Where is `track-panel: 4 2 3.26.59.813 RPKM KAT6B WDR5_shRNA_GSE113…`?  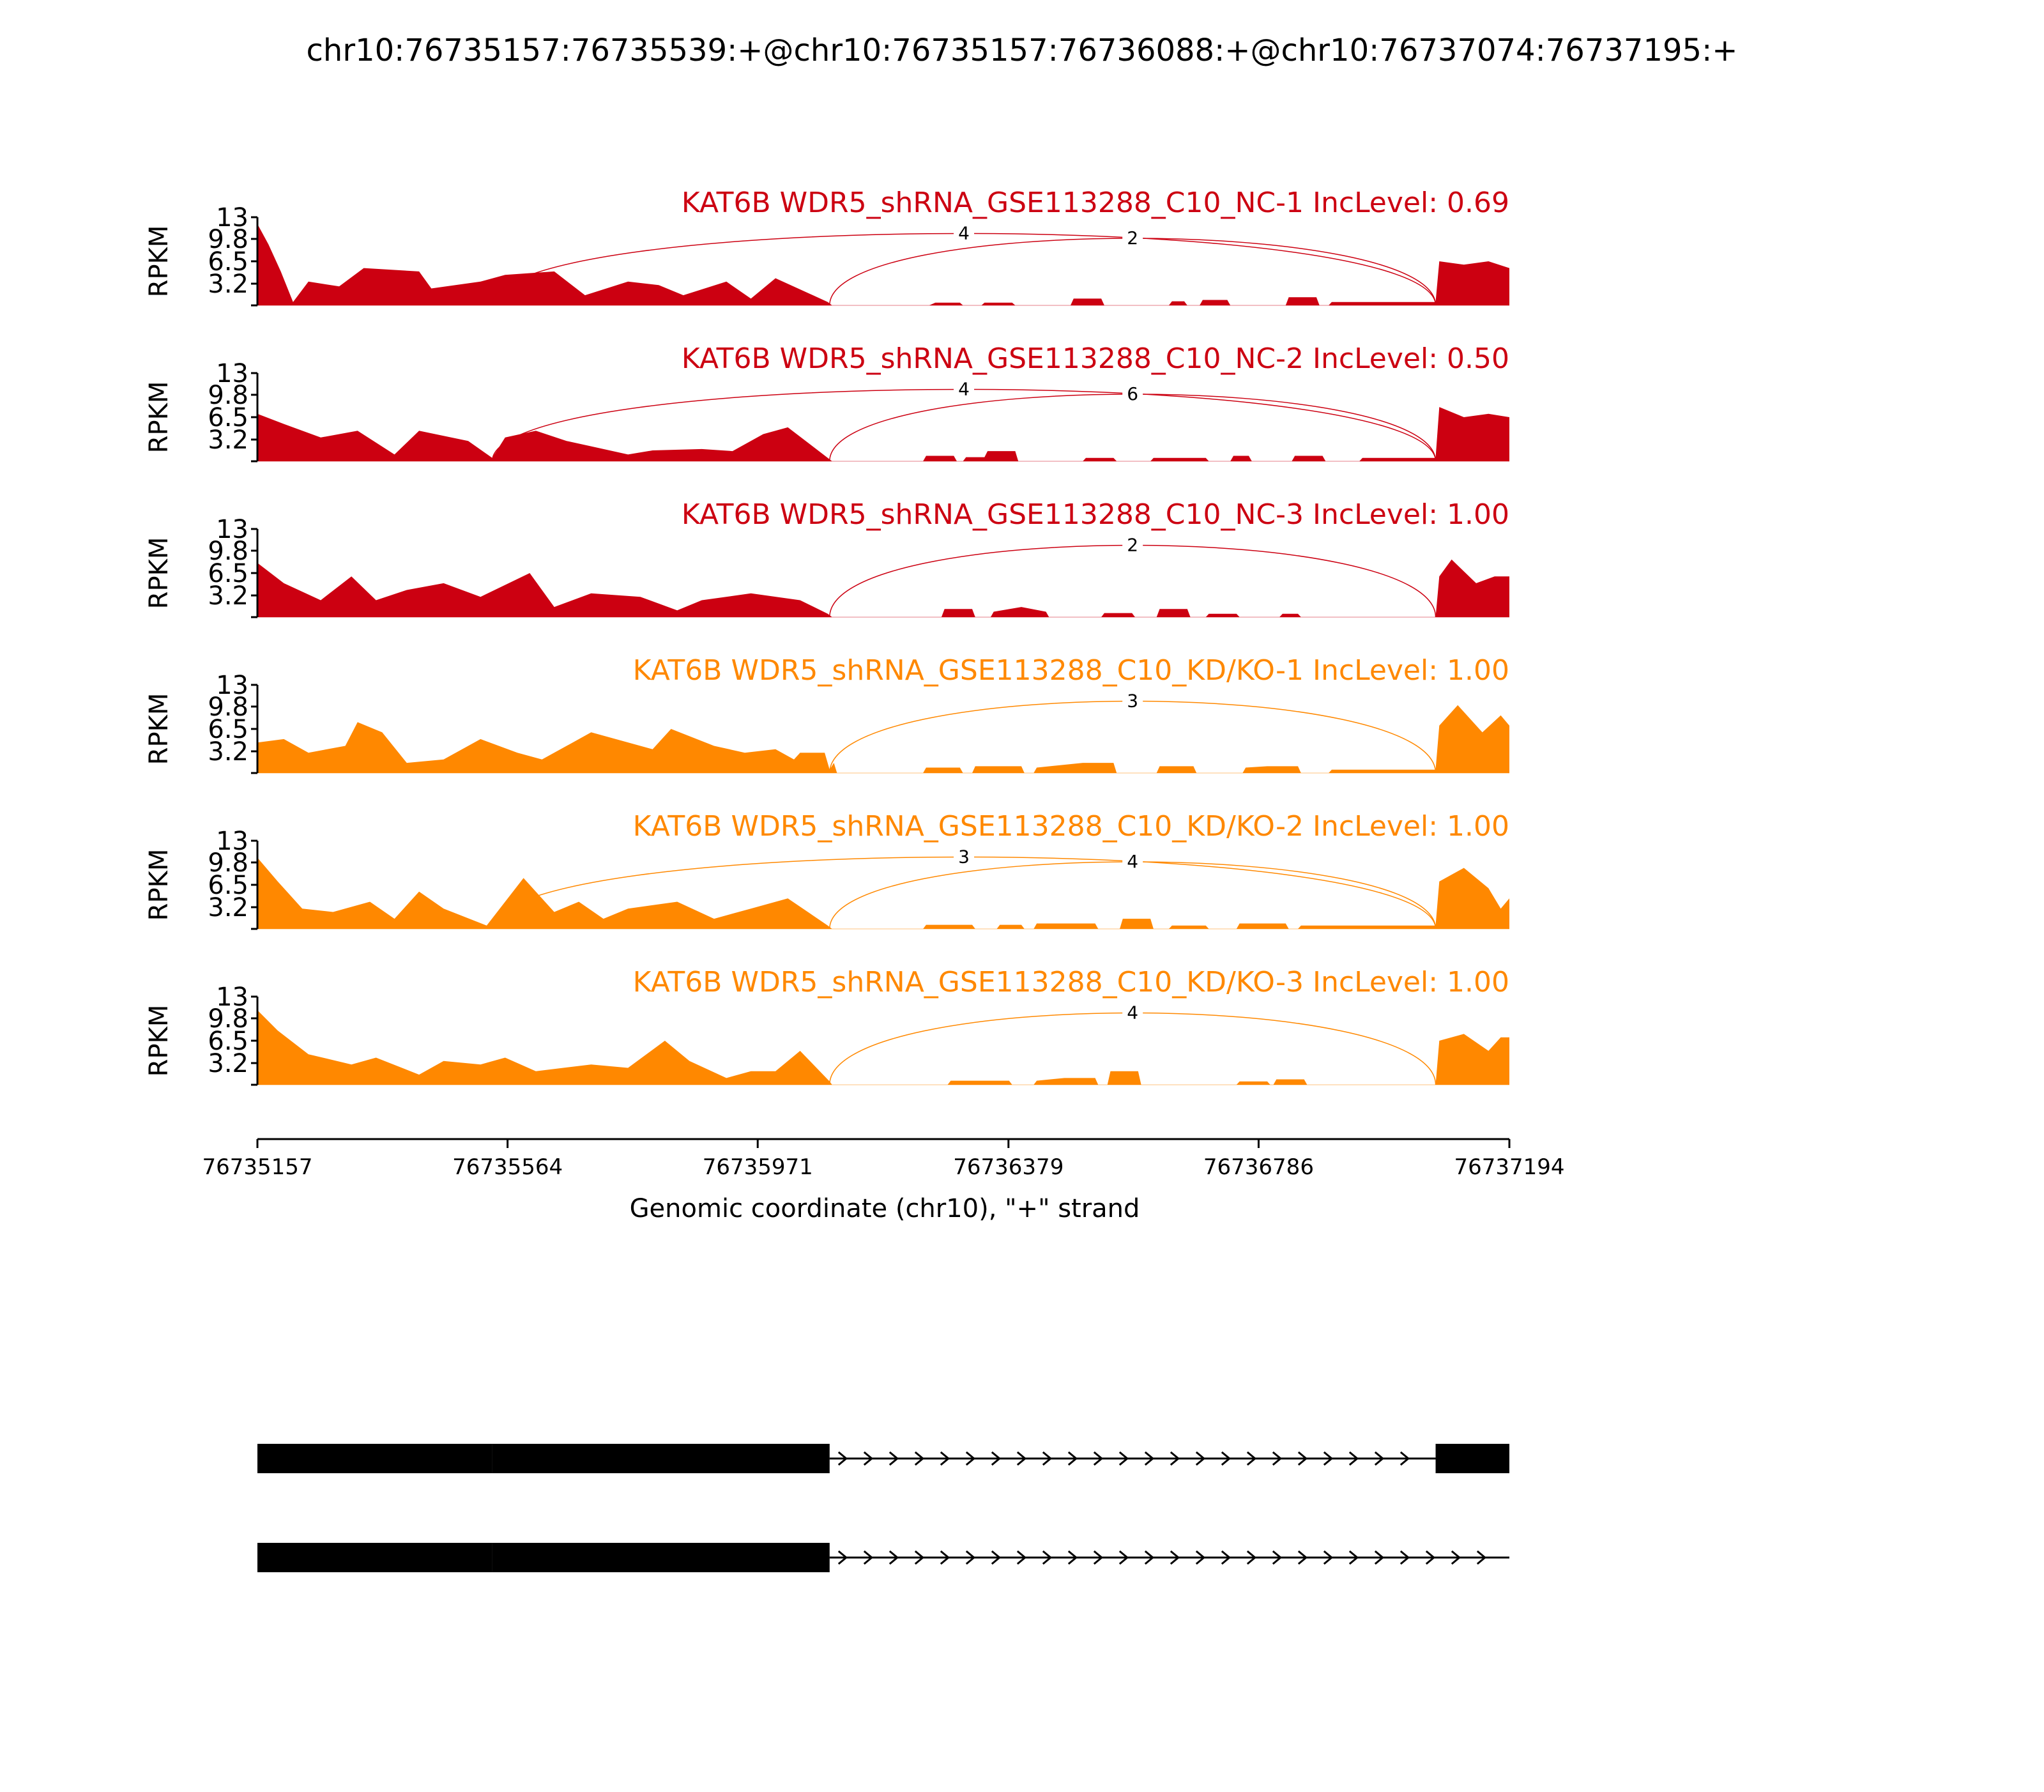 track-panel: 4 2 3.26.59.813 RPKM KAT6B WDR5_shRNA_GSE113… is located at coordinates (826, 247).